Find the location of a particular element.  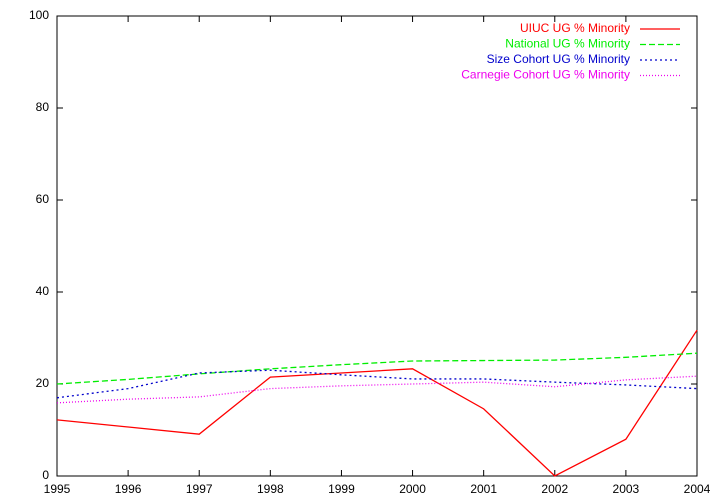

x-tick-label: 2003 is located at coordinates (626, 489).